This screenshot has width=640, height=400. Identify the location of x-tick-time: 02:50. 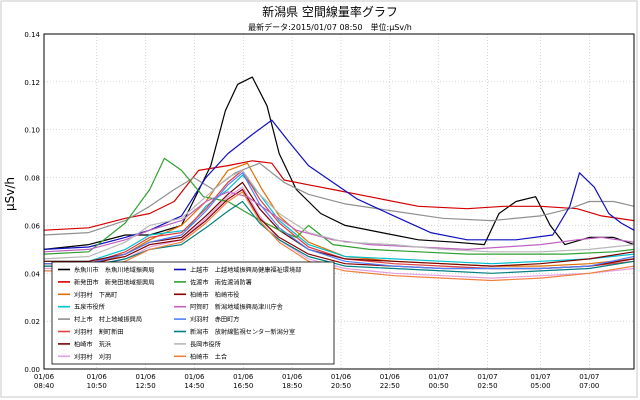
(487, 386).